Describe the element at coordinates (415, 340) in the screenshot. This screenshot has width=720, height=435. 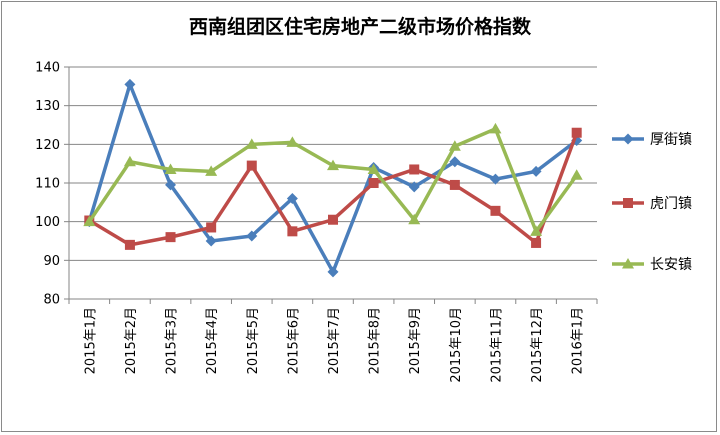
I see `x-tick-label: 2015年9月` at that location.